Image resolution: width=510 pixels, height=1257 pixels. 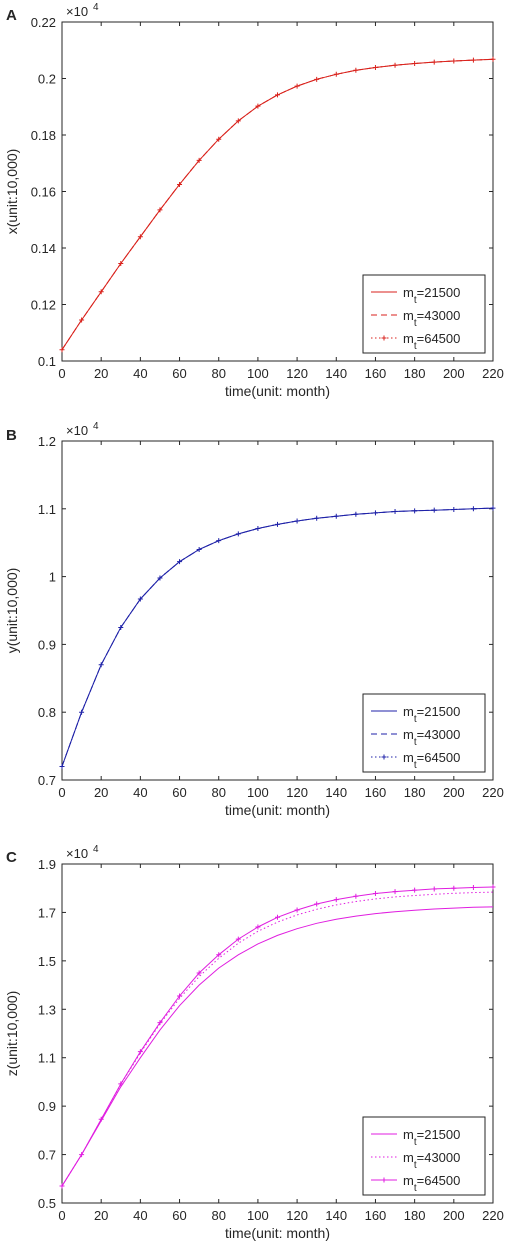 What do you see at coordinates (11, 15) in the screenshot?
I see `panel-label: A` at bounding box center [11, 15].